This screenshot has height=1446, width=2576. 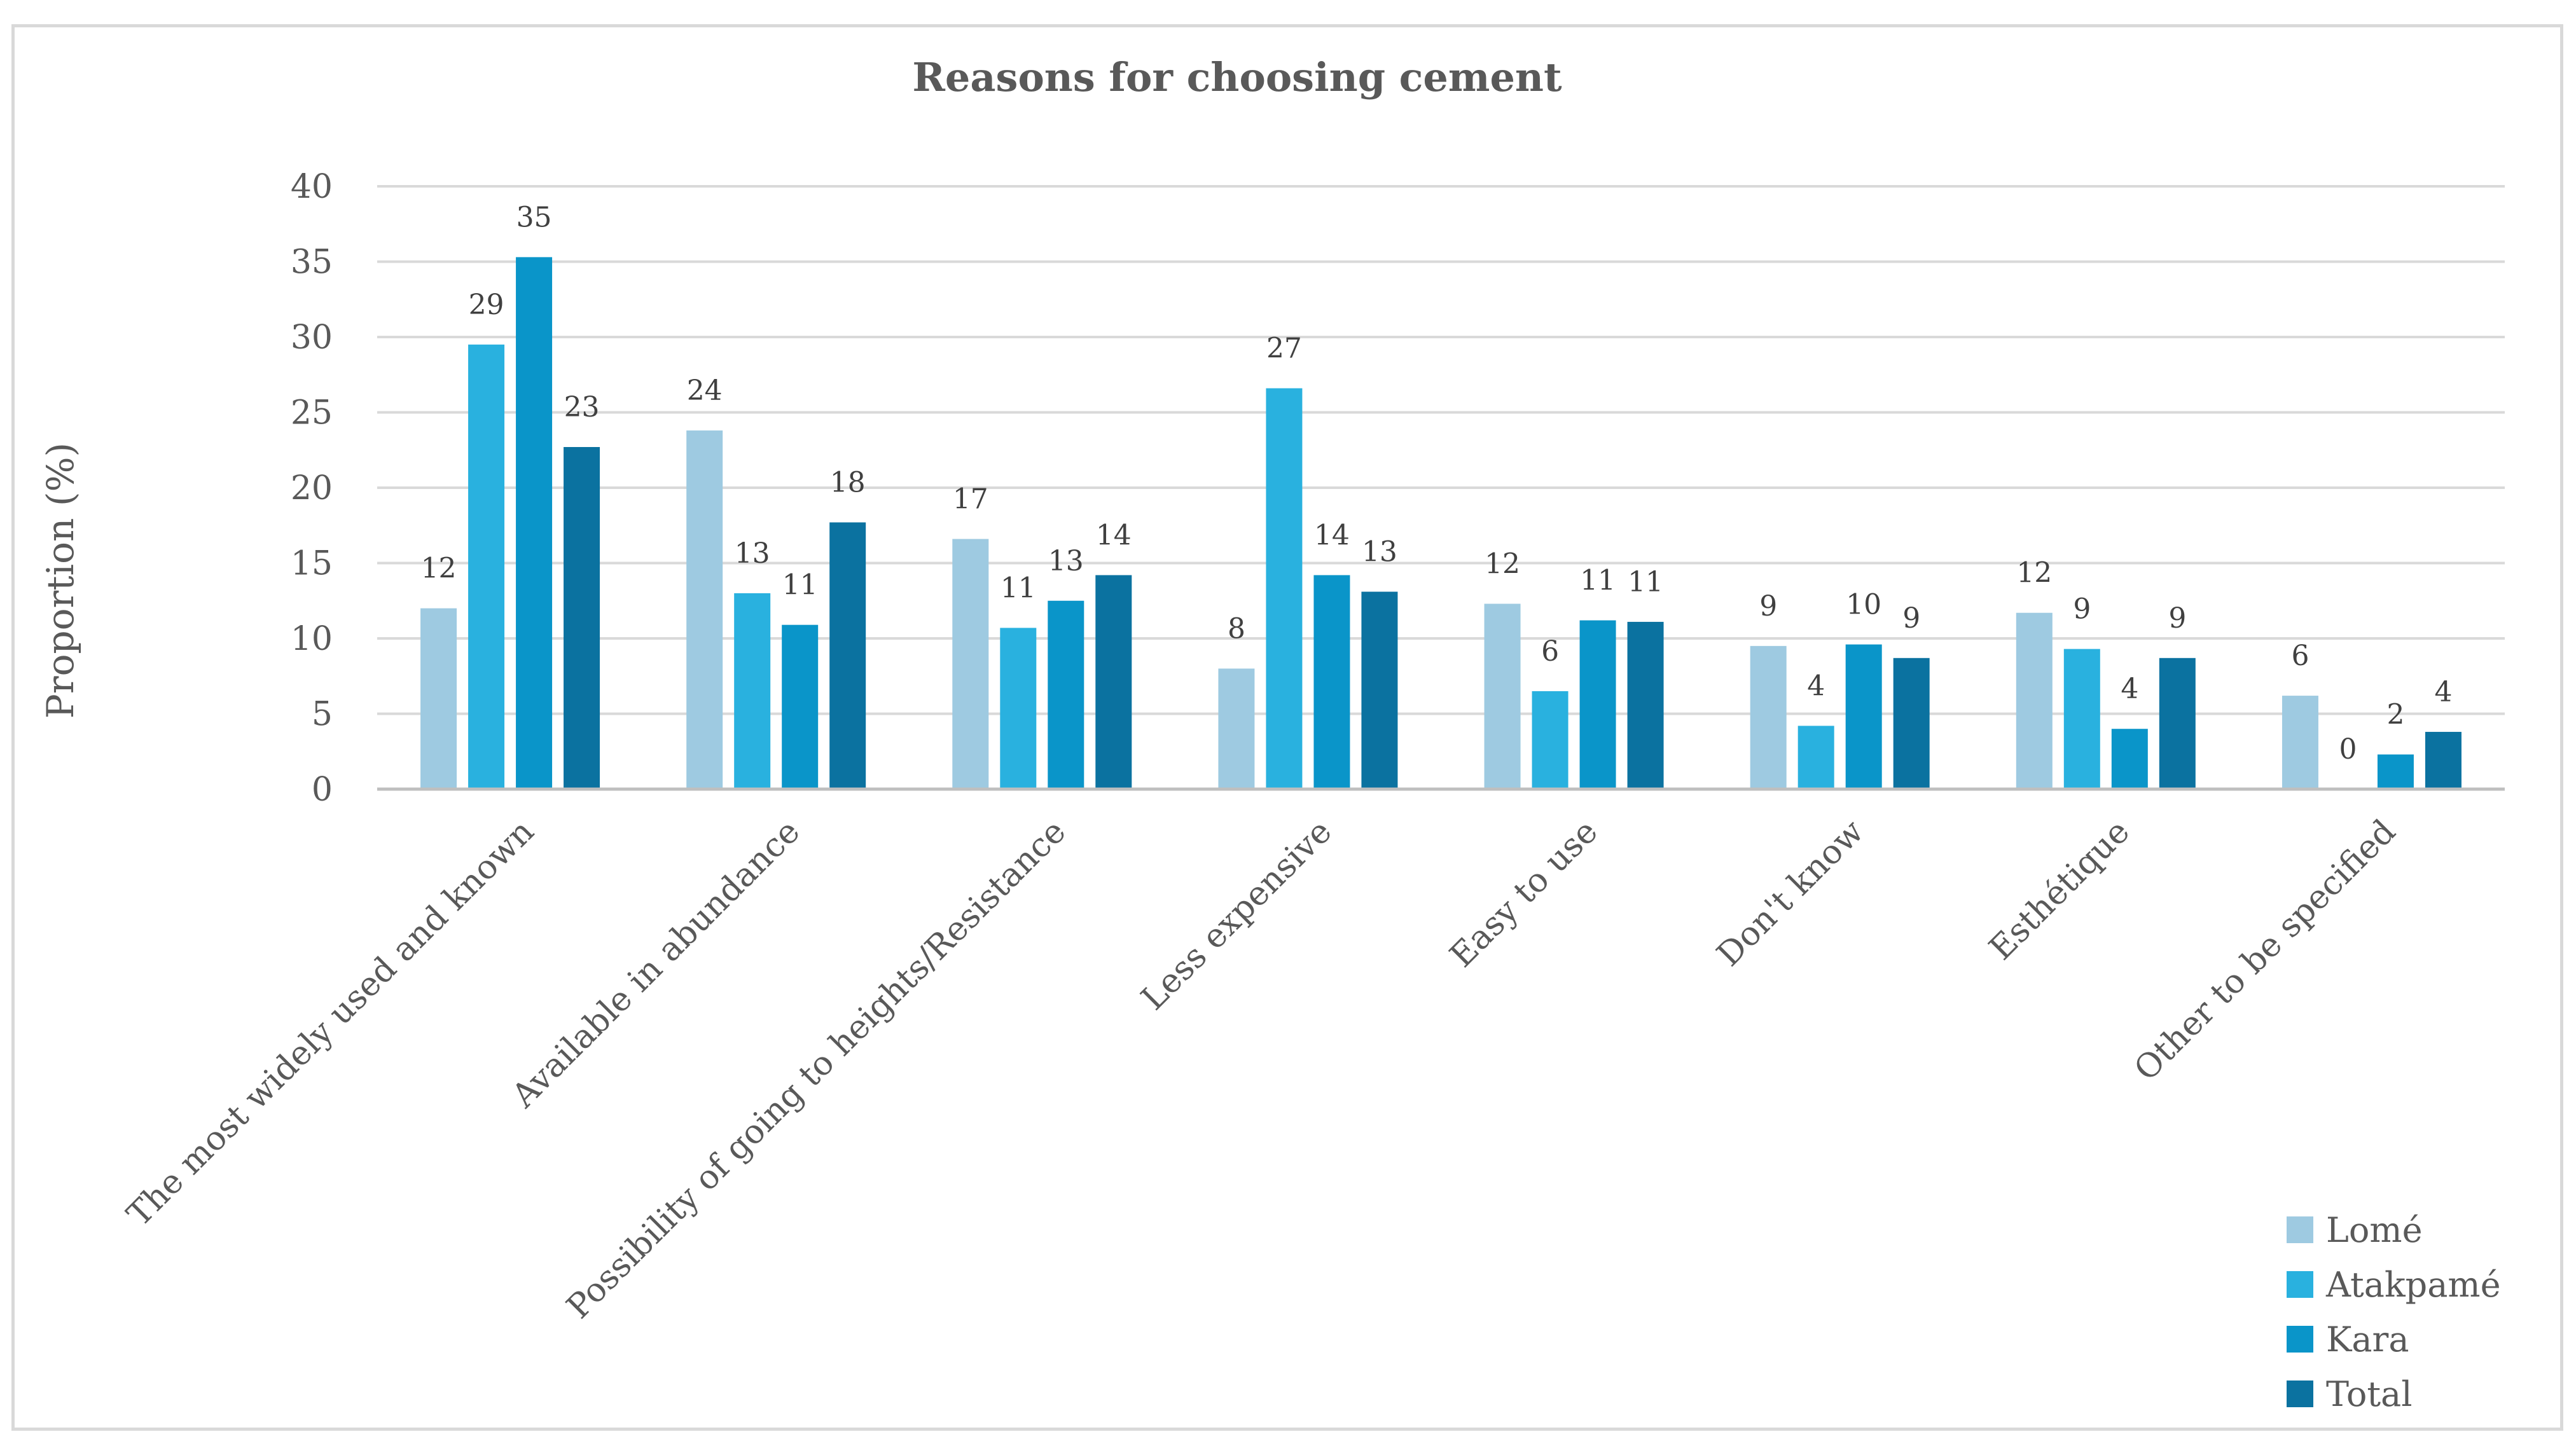 I want to click on chart-title: Reasons for choosing cement, so click(x=1237, y=77).